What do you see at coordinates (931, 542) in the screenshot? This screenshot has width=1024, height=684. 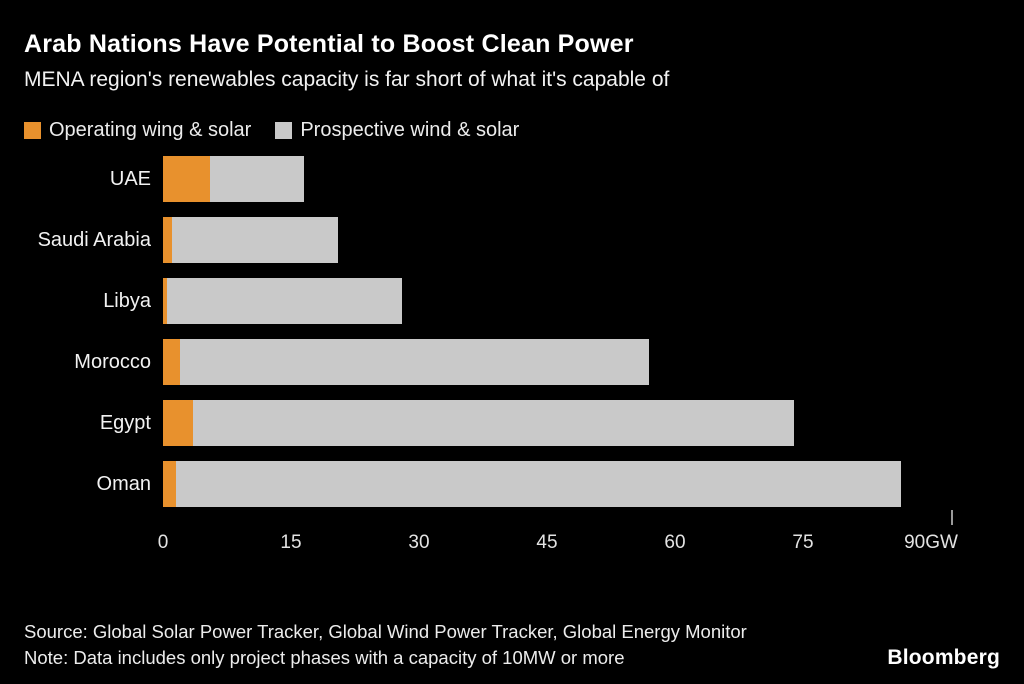 I see `x-tick-label: 90GW` at bounding box center [931, 542].